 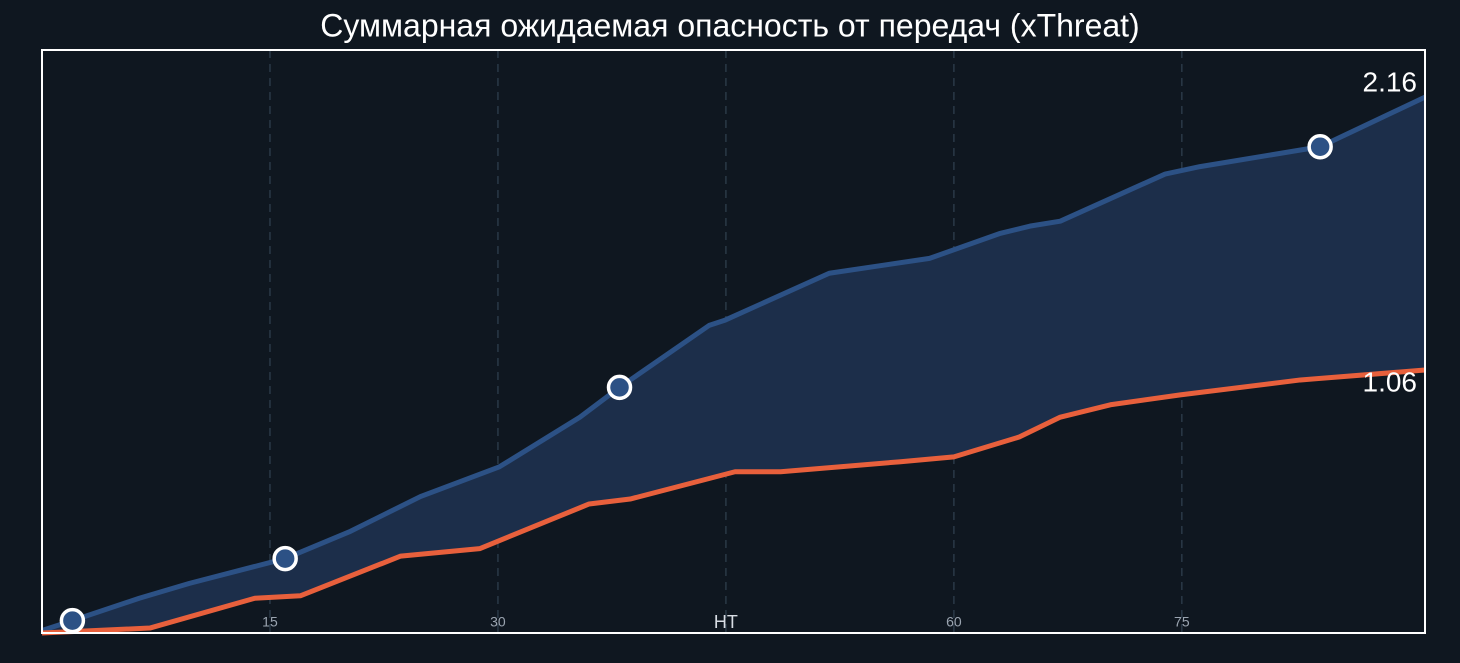 I want to click on x-tick-label: HT, so click(x=726, y=622).